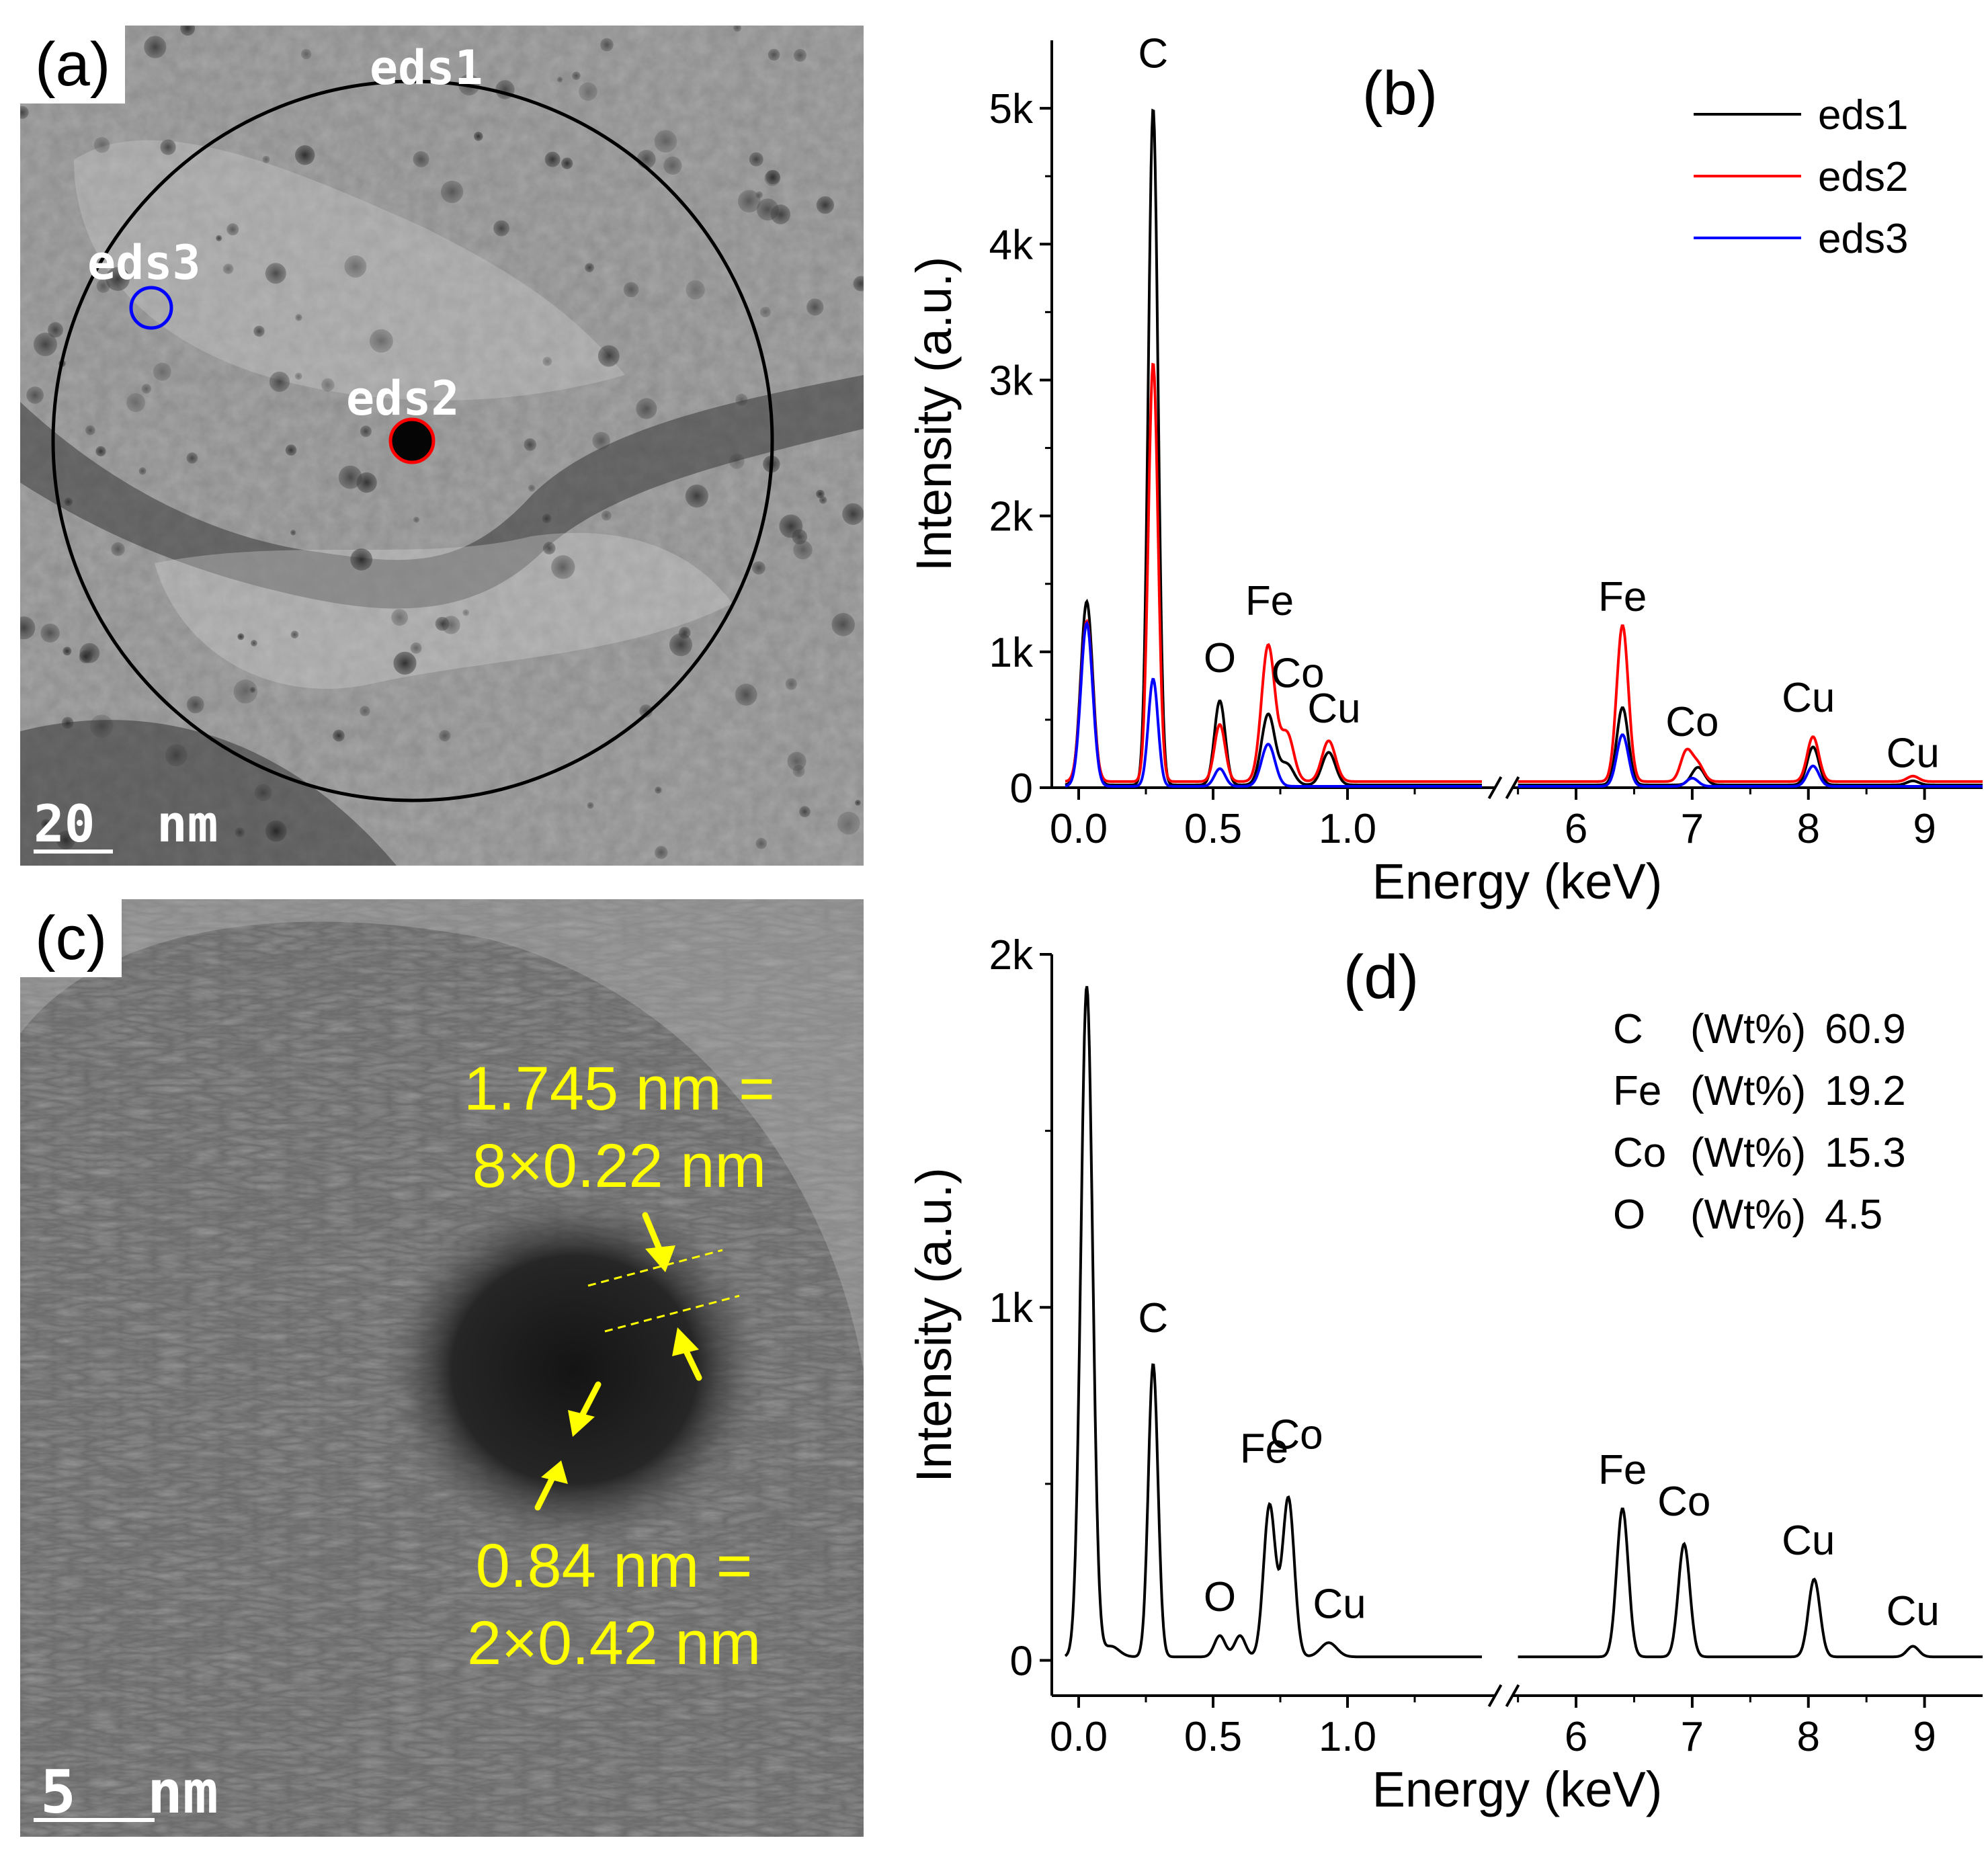  Describe the element at coordinates (1400, 93) in the screenshot. I see `panel-label-b: (b)` at that location.